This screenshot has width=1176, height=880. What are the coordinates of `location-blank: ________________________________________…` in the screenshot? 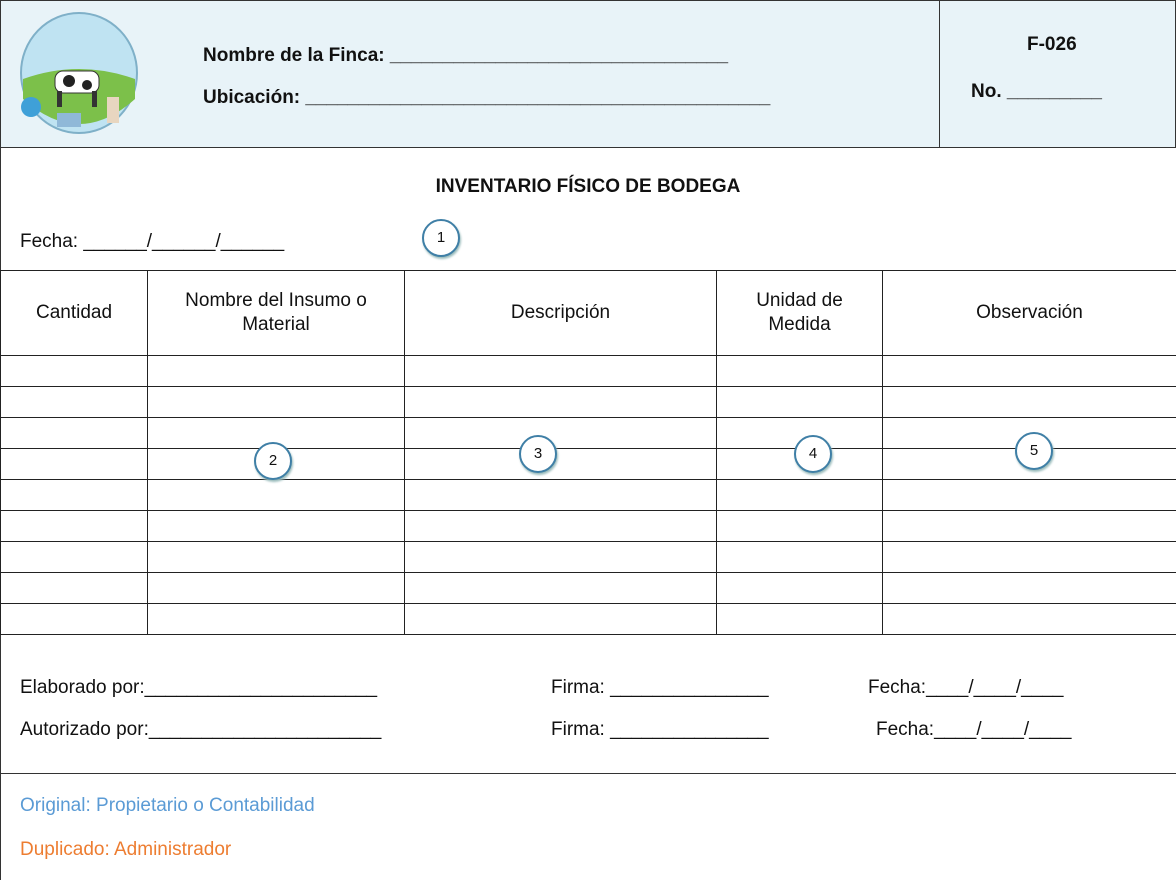 It's located at (538, 97).